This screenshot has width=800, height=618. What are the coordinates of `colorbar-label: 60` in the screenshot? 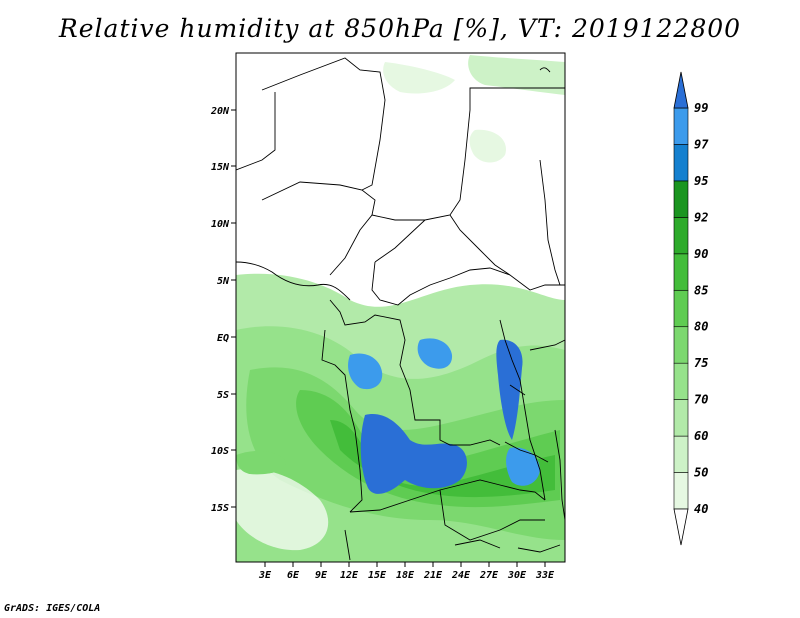 It's located at (701, 436).